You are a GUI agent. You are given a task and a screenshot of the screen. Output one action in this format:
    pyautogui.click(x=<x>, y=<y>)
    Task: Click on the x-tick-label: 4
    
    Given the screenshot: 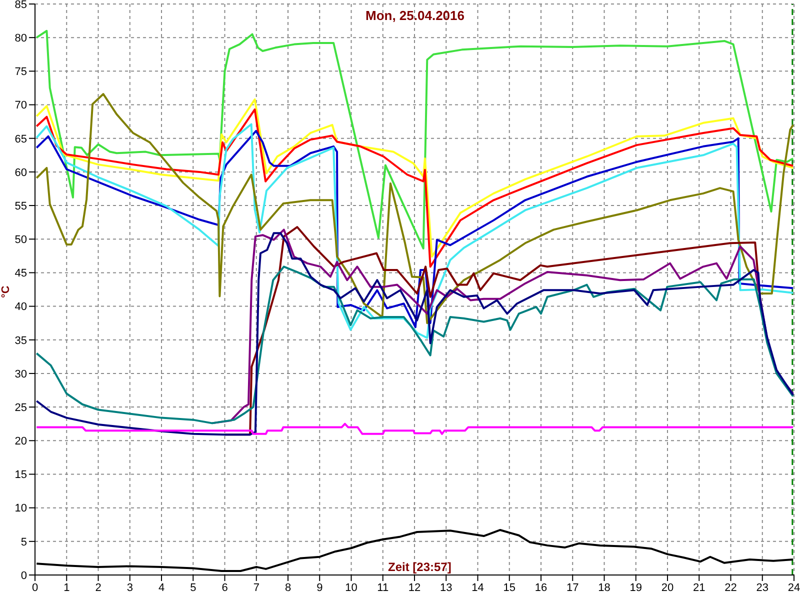 What is the action you would take?
    pyautogui.click(x=161, y=588)
    